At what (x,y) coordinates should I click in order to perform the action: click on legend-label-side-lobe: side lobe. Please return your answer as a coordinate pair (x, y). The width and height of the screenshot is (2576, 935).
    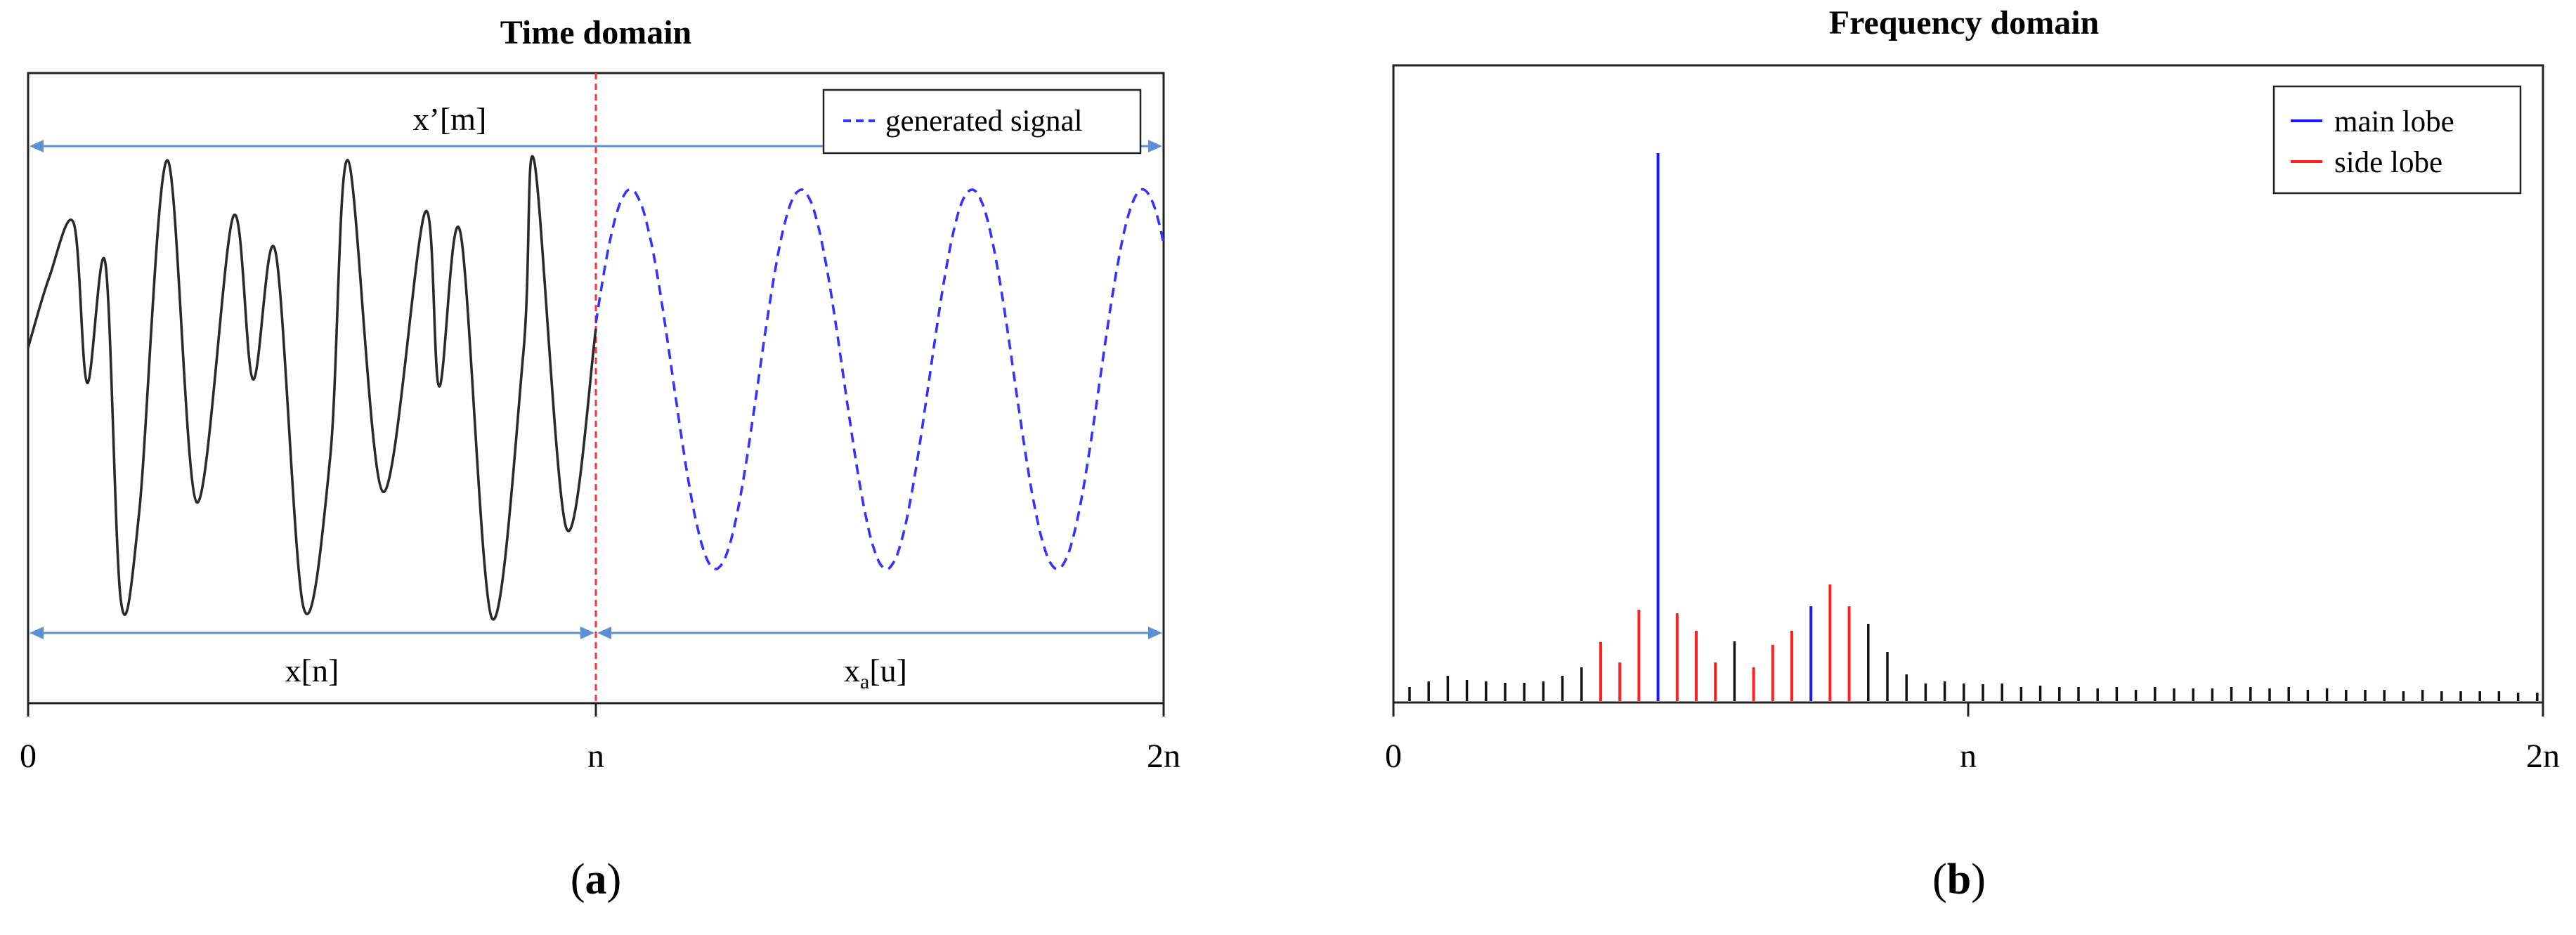
    Looking at the image, I should click on (2388, 162).